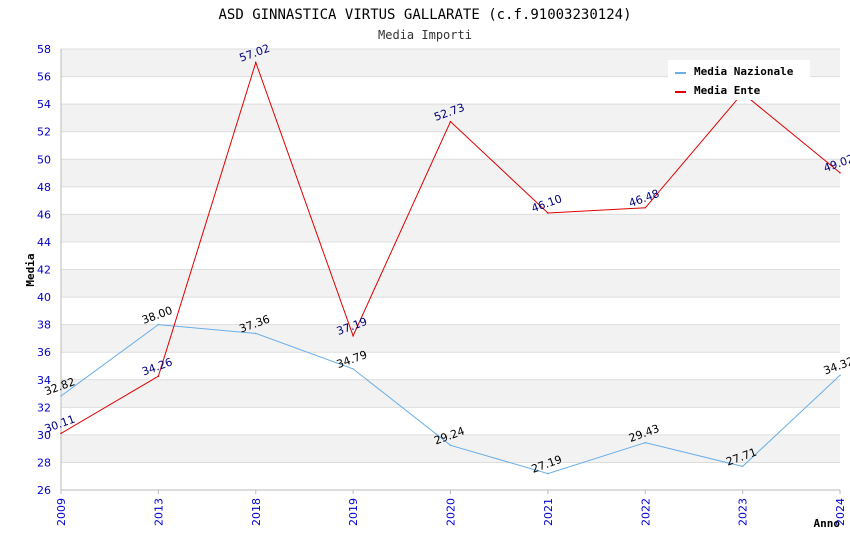 Image resolution: width=850 pixels, height=555 pixels. What do you see at coordinates (645, 512) in the screenshot?
I see `x-tick-label: 2022` at bounding box center [645, 512].